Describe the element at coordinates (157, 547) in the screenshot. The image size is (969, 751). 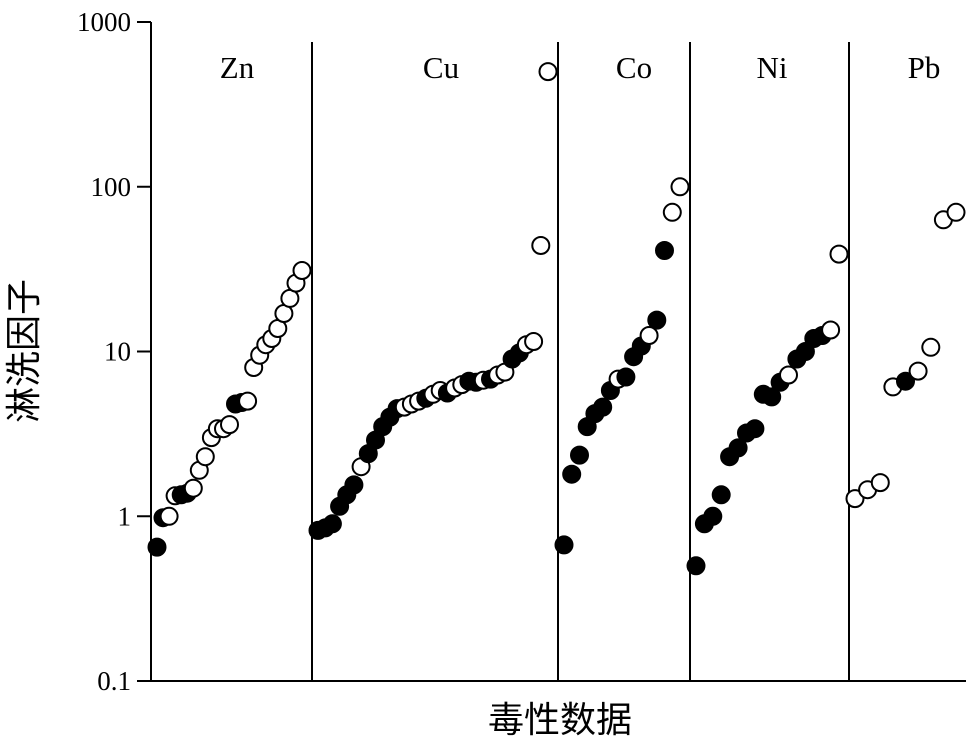
I see `filled-point-zn` at that location.